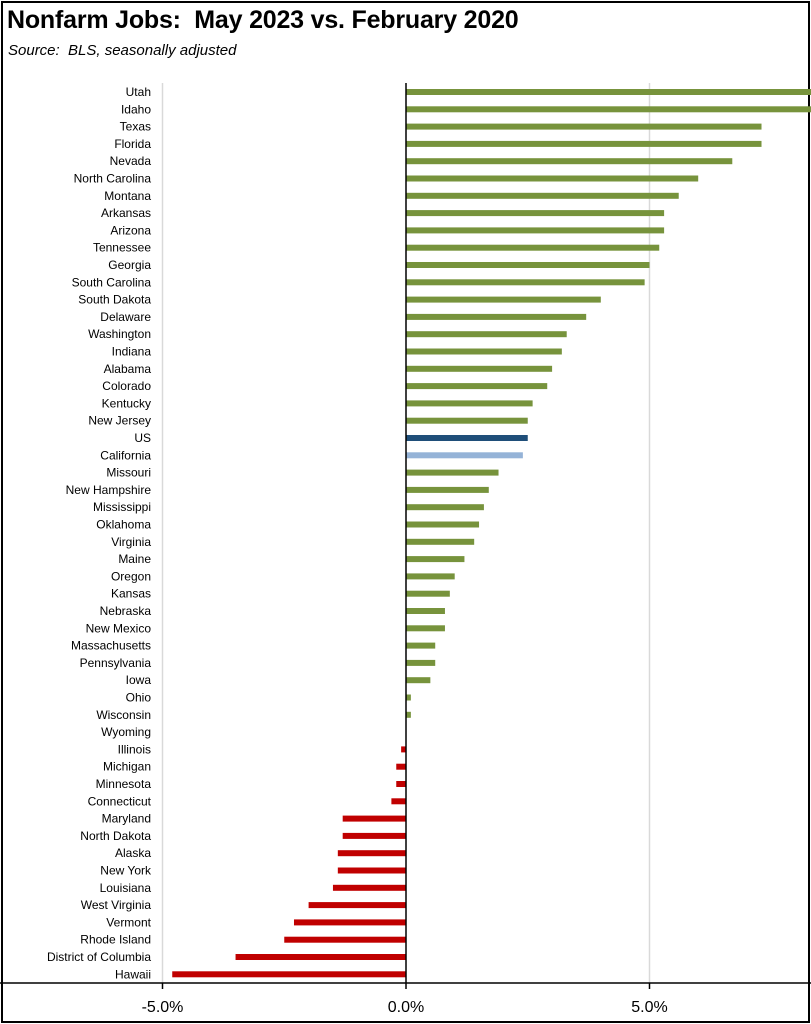  I want to click on bar-west-virginia, so click(357, 905).